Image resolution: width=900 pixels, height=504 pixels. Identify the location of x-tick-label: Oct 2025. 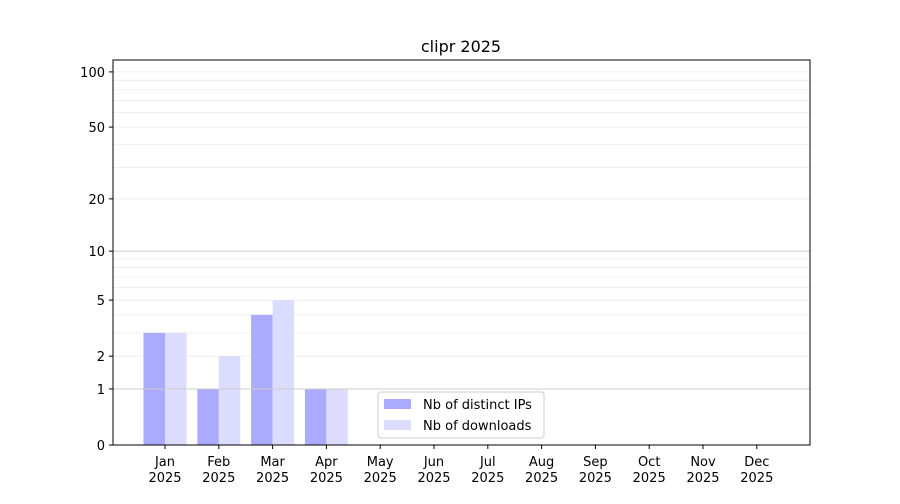
(649, 470).